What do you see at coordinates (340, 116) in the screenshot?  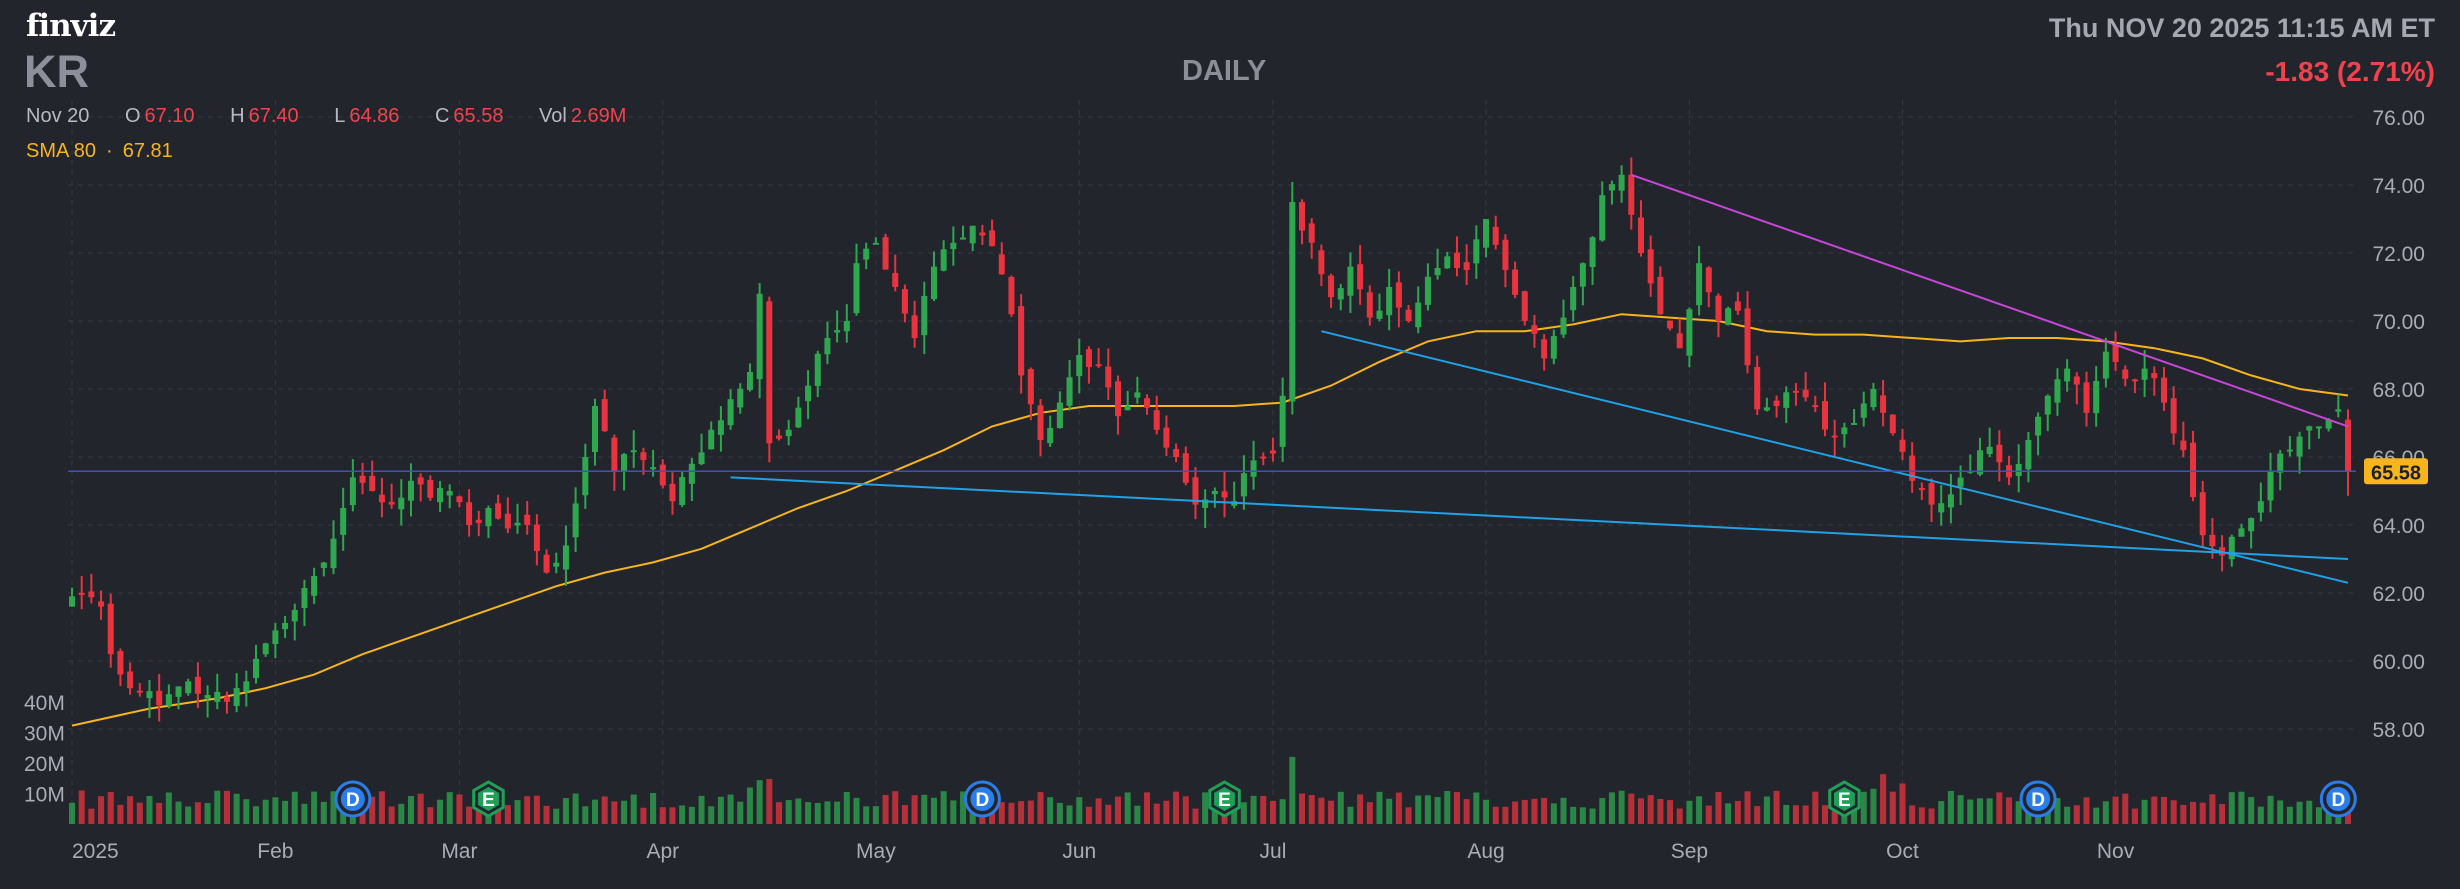 I see `low-label: L` at bounding box center [340, 116].